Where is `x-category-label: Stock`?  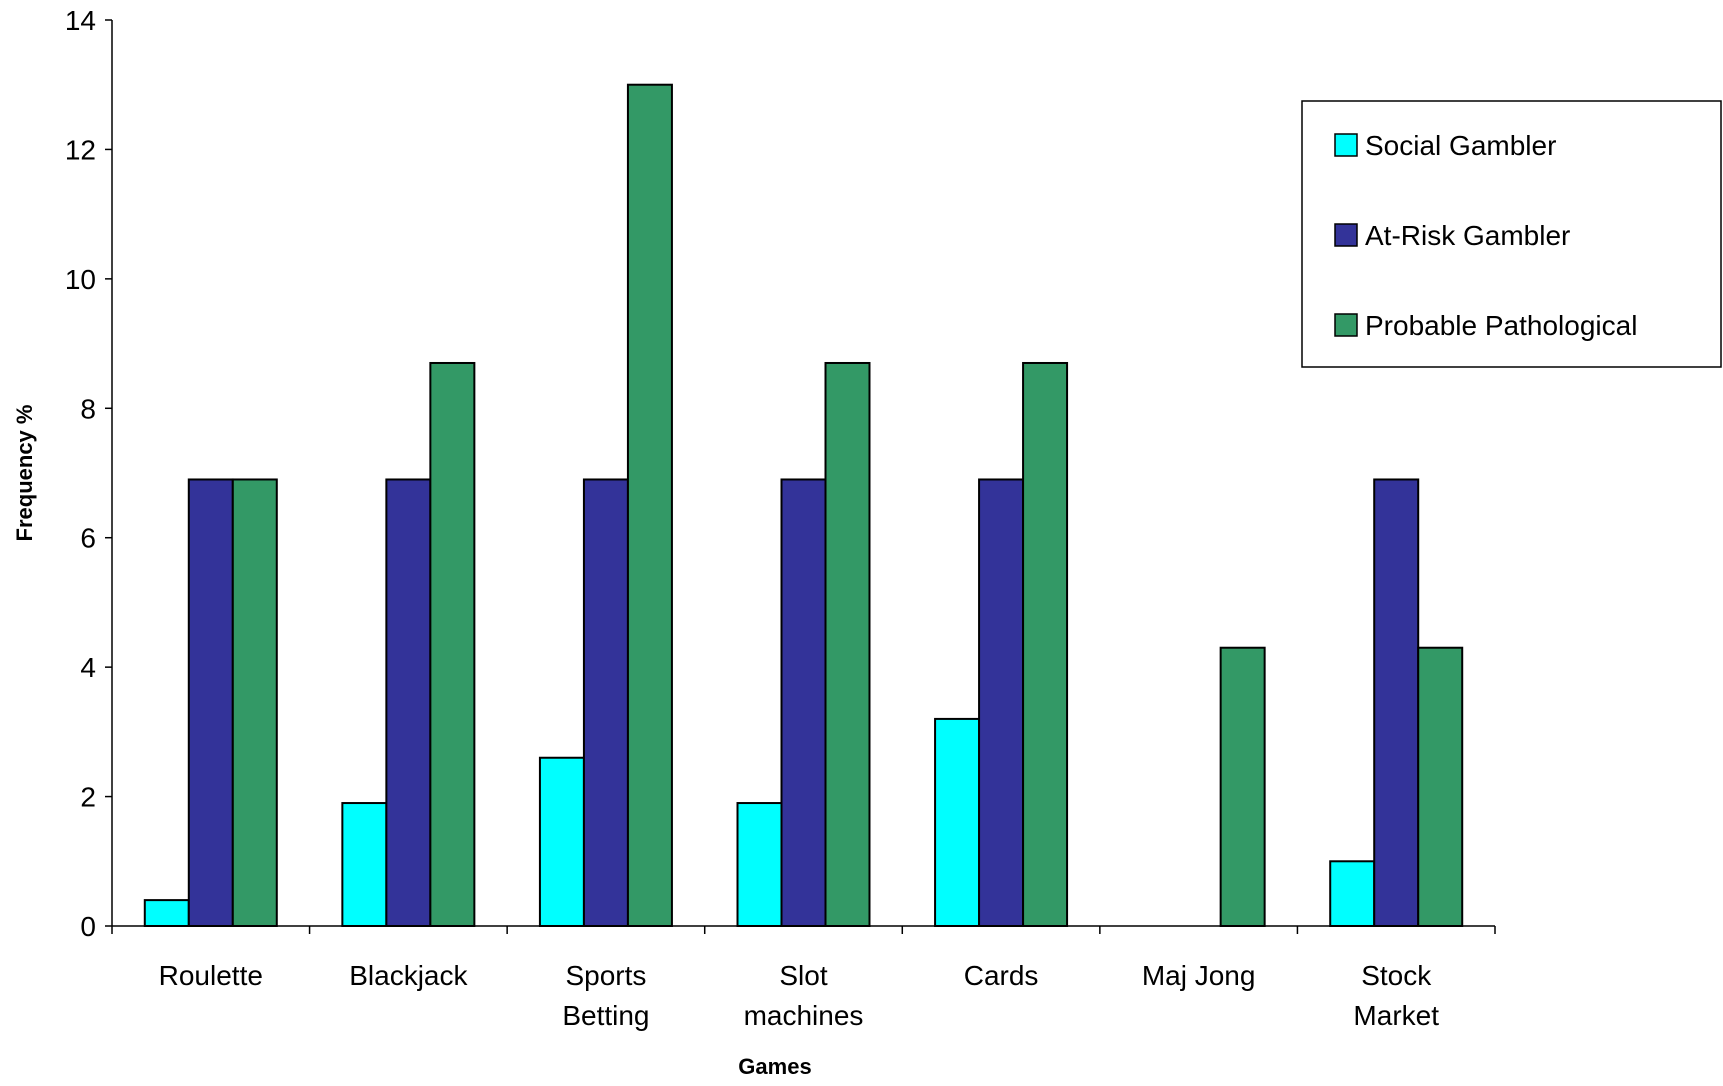 x-category-label: Stock is located at coordinates (1396, 975).